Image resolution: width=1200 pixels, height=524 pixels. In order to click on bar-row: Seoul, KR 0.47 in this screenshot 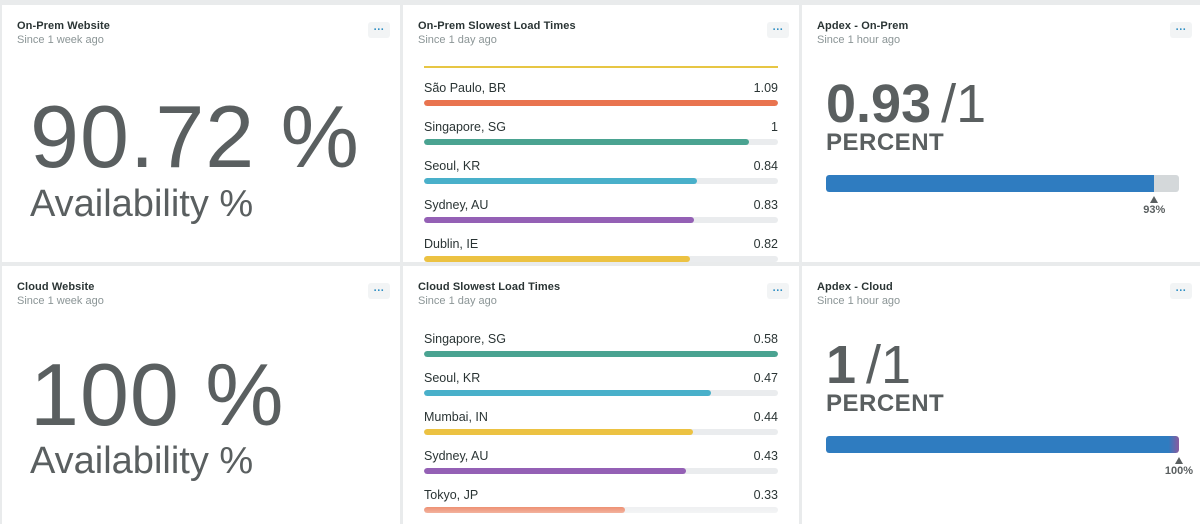, I will do `click(601, 376)`.